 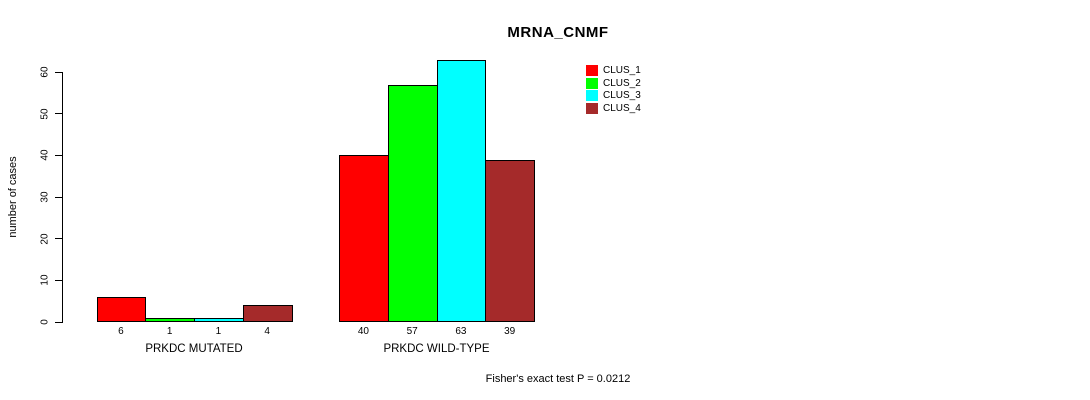 I want to click on group-label: PRKDC MUTATED, so click(x=194, y=349).